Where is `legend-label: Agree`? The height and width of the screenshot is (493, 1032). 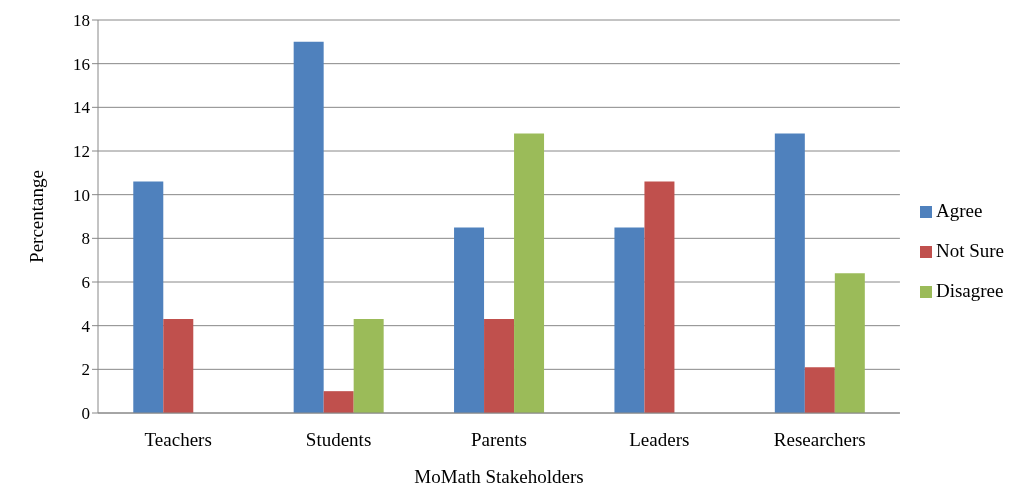 legend-label: Agree is located at coordinates (959, 210).